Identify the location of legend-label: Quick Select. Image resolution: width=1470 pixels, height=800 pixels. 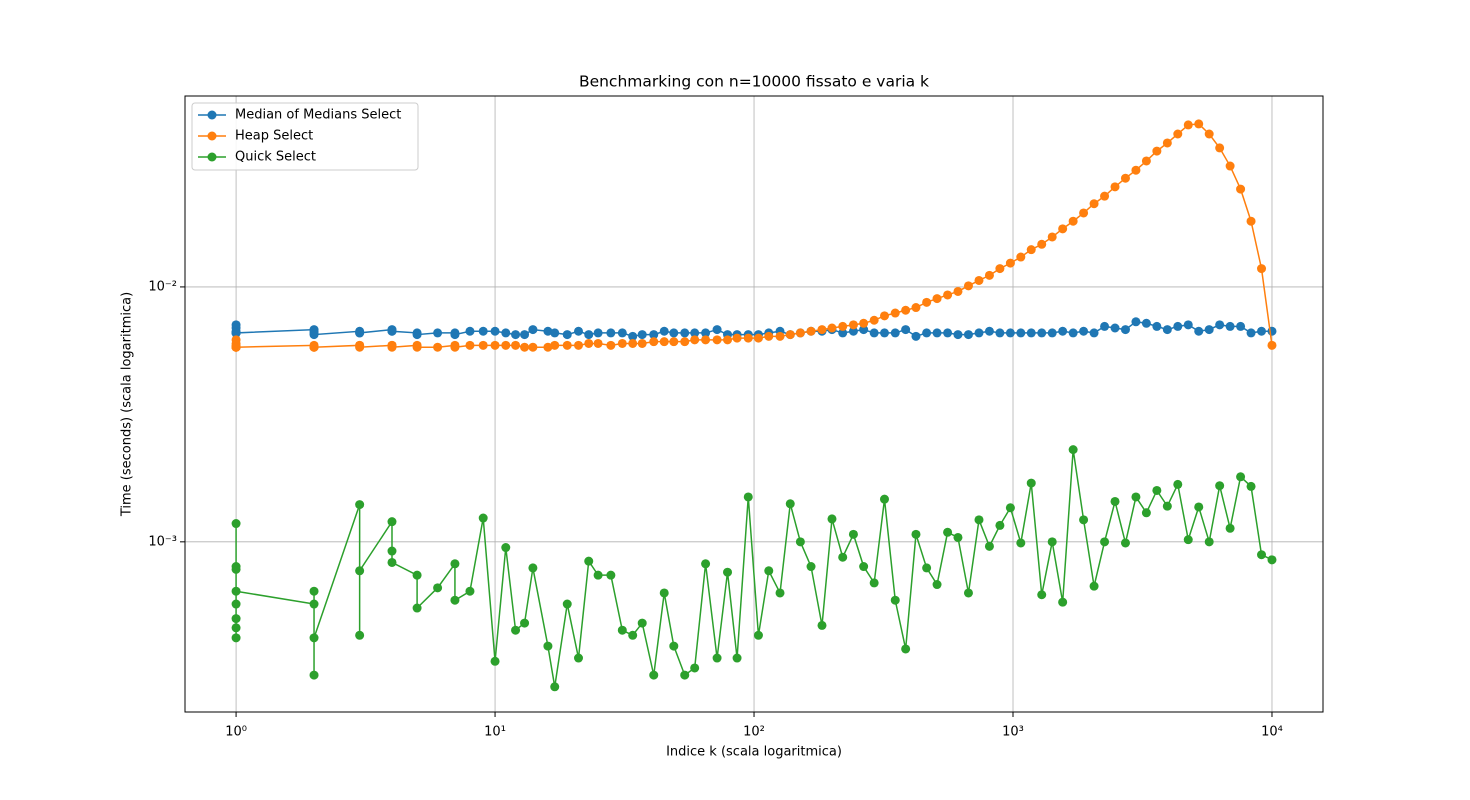
(275, 157).